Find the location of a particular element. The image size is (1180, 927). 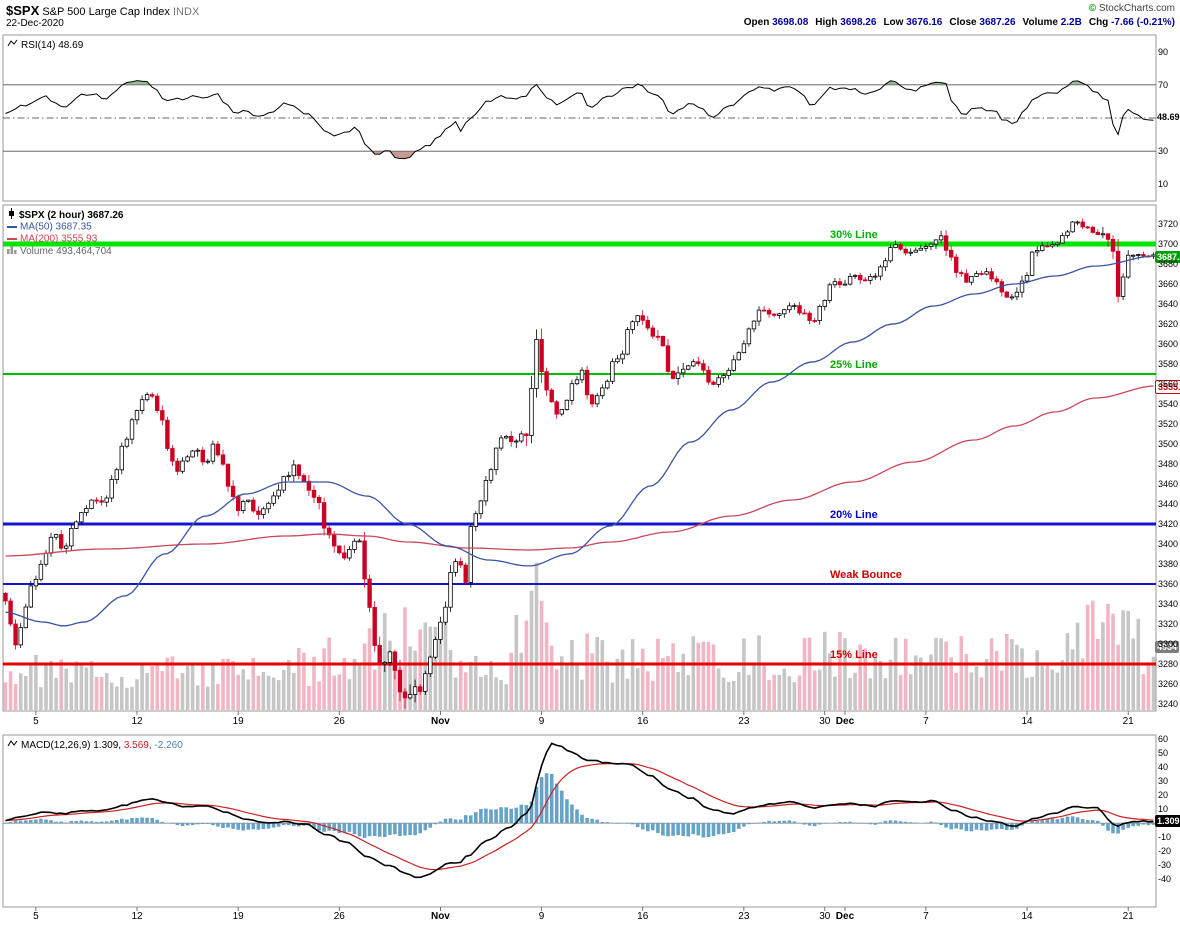

macd-hist-value: -2.260 is located at coordinates (167, 746).